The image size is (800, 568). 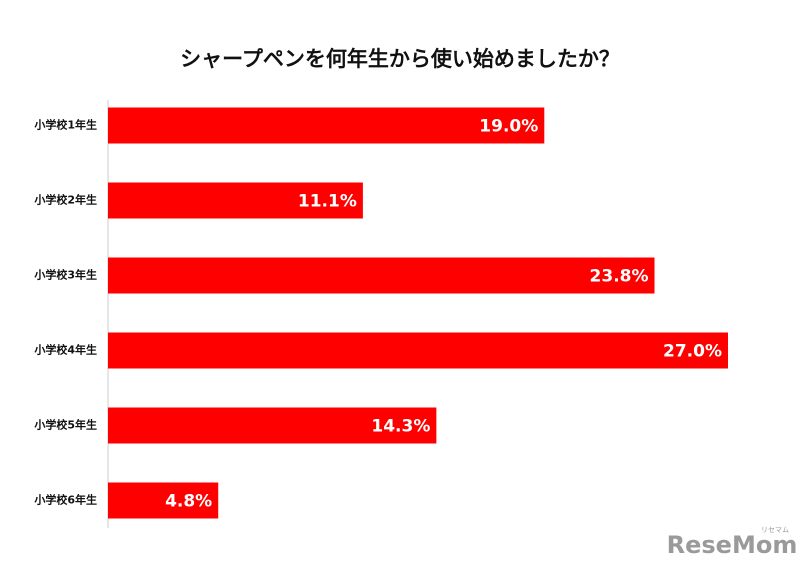 I want to click on value-label: 11.1%, so click(x=327, y=202).